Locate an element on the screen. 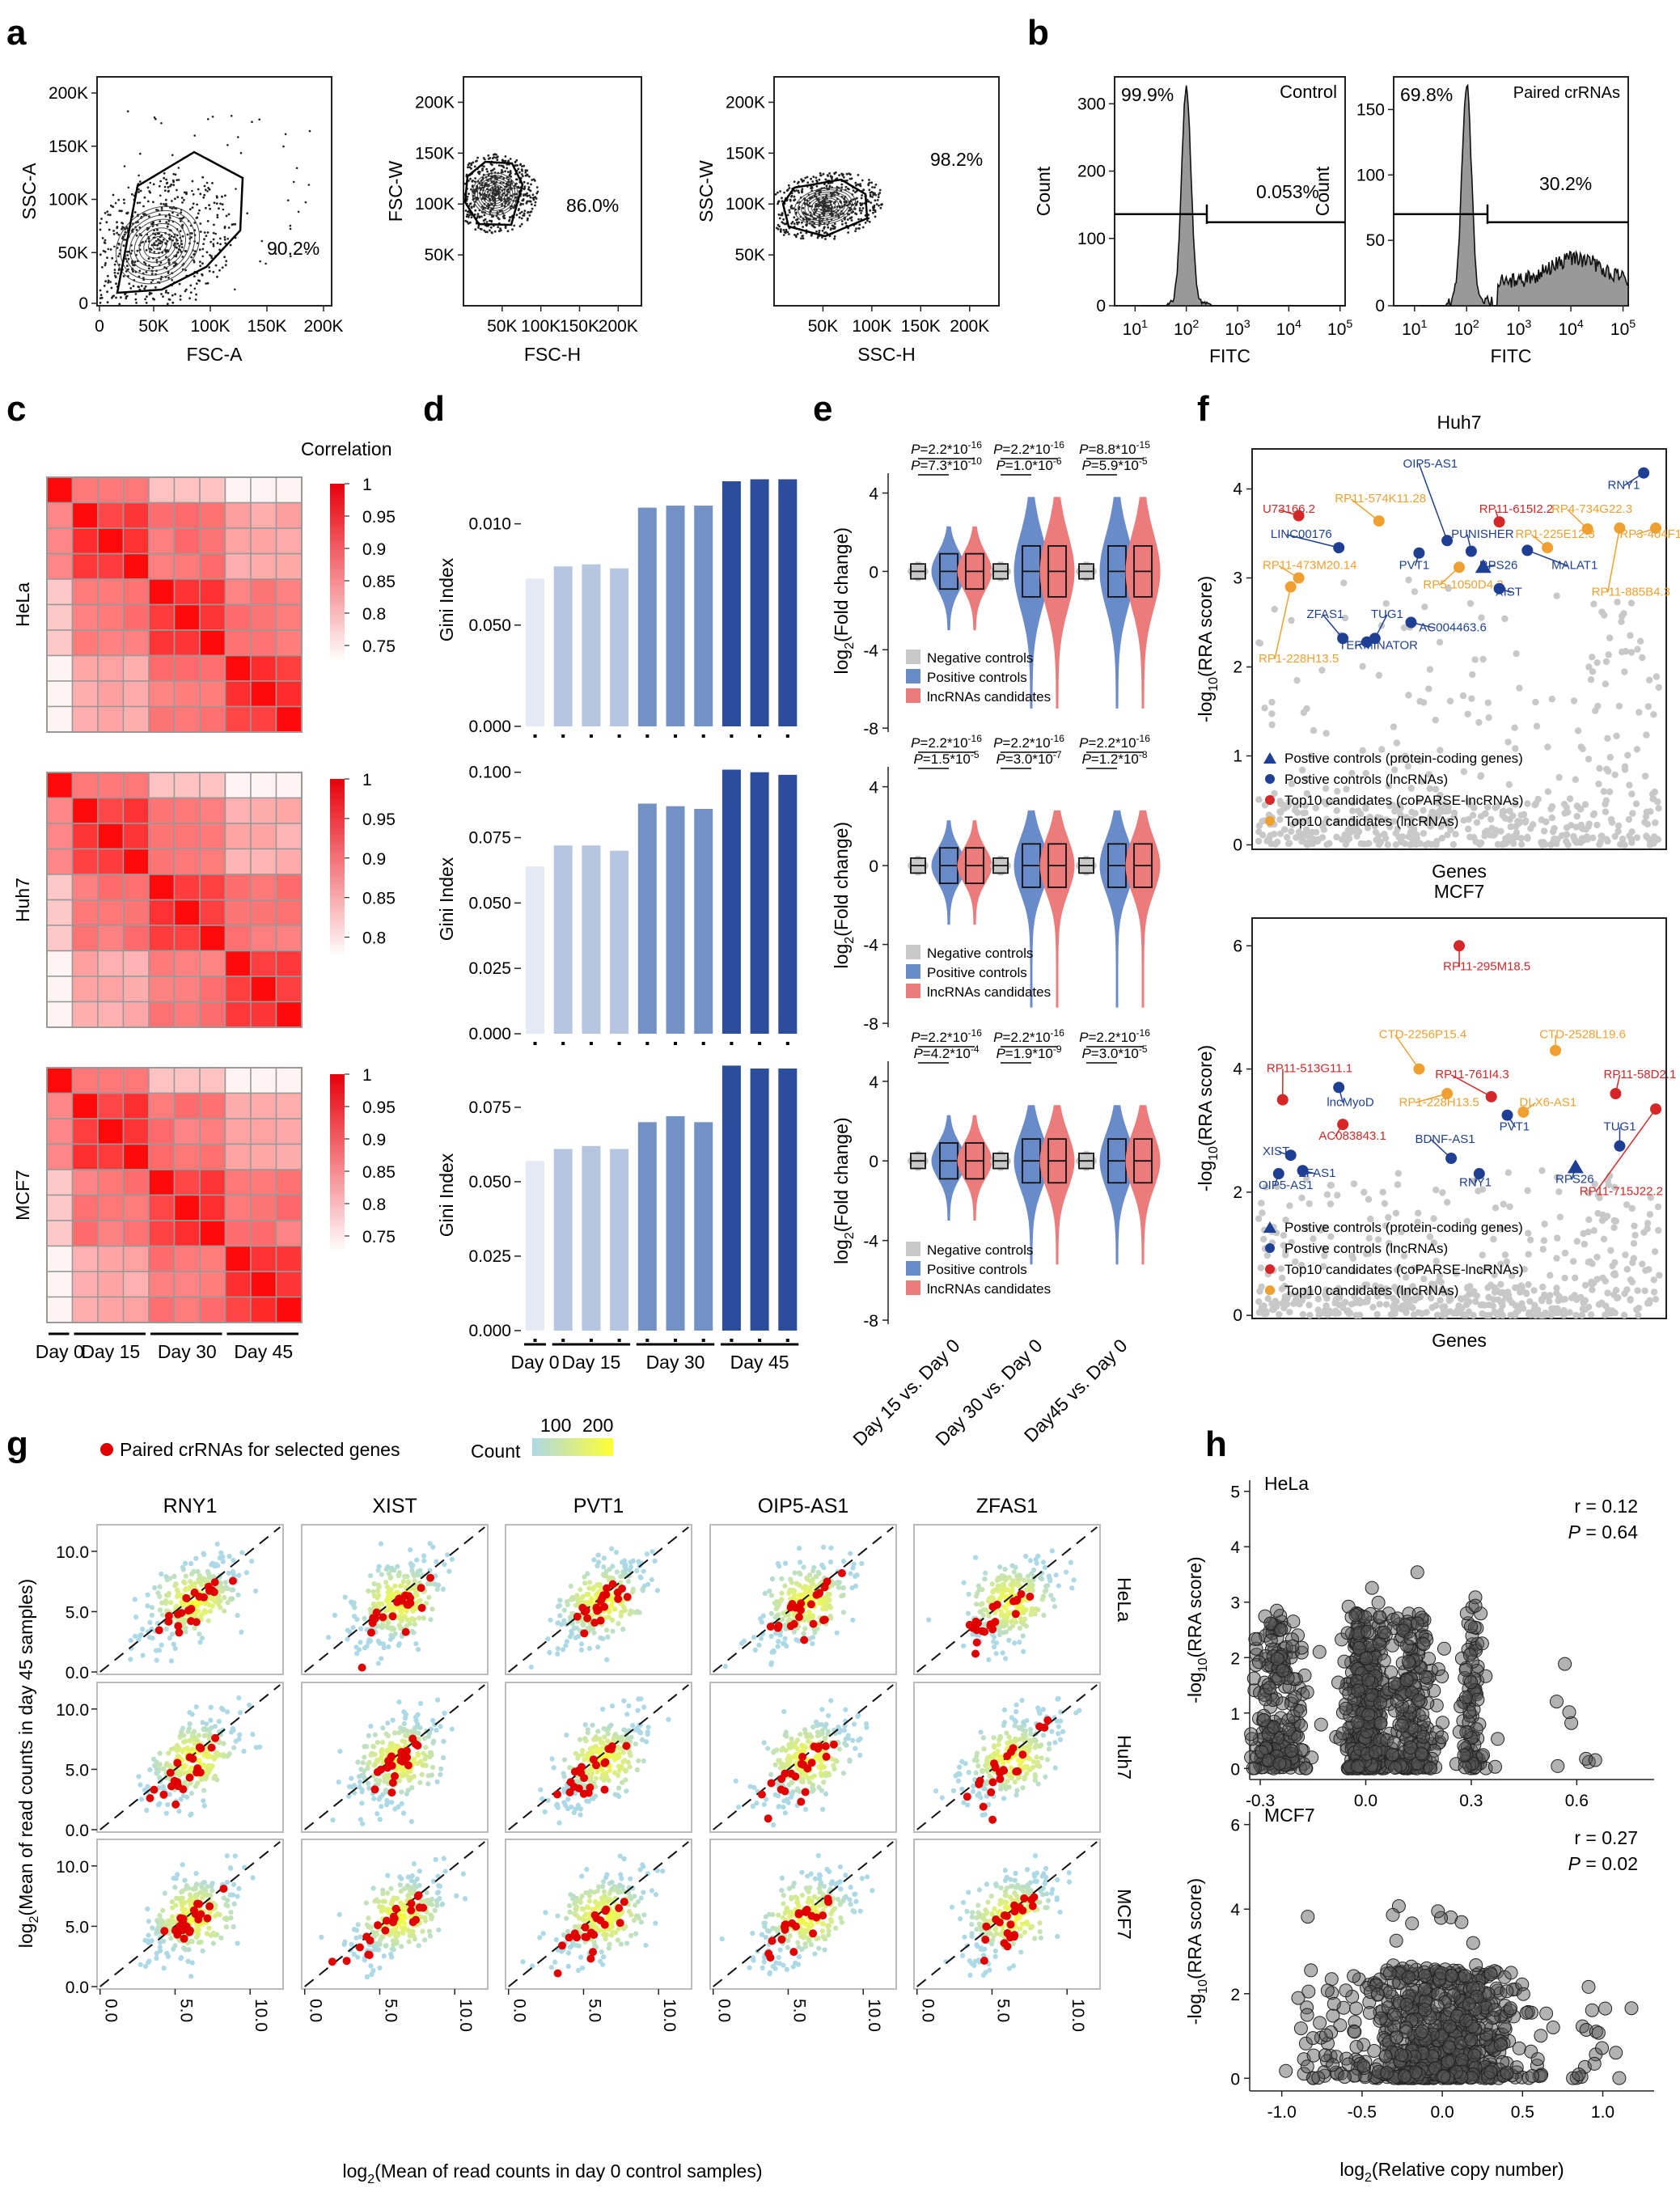 The width and height of the screenshot is (1680, 2188). label-leader is located at coordinates (1613, 560).